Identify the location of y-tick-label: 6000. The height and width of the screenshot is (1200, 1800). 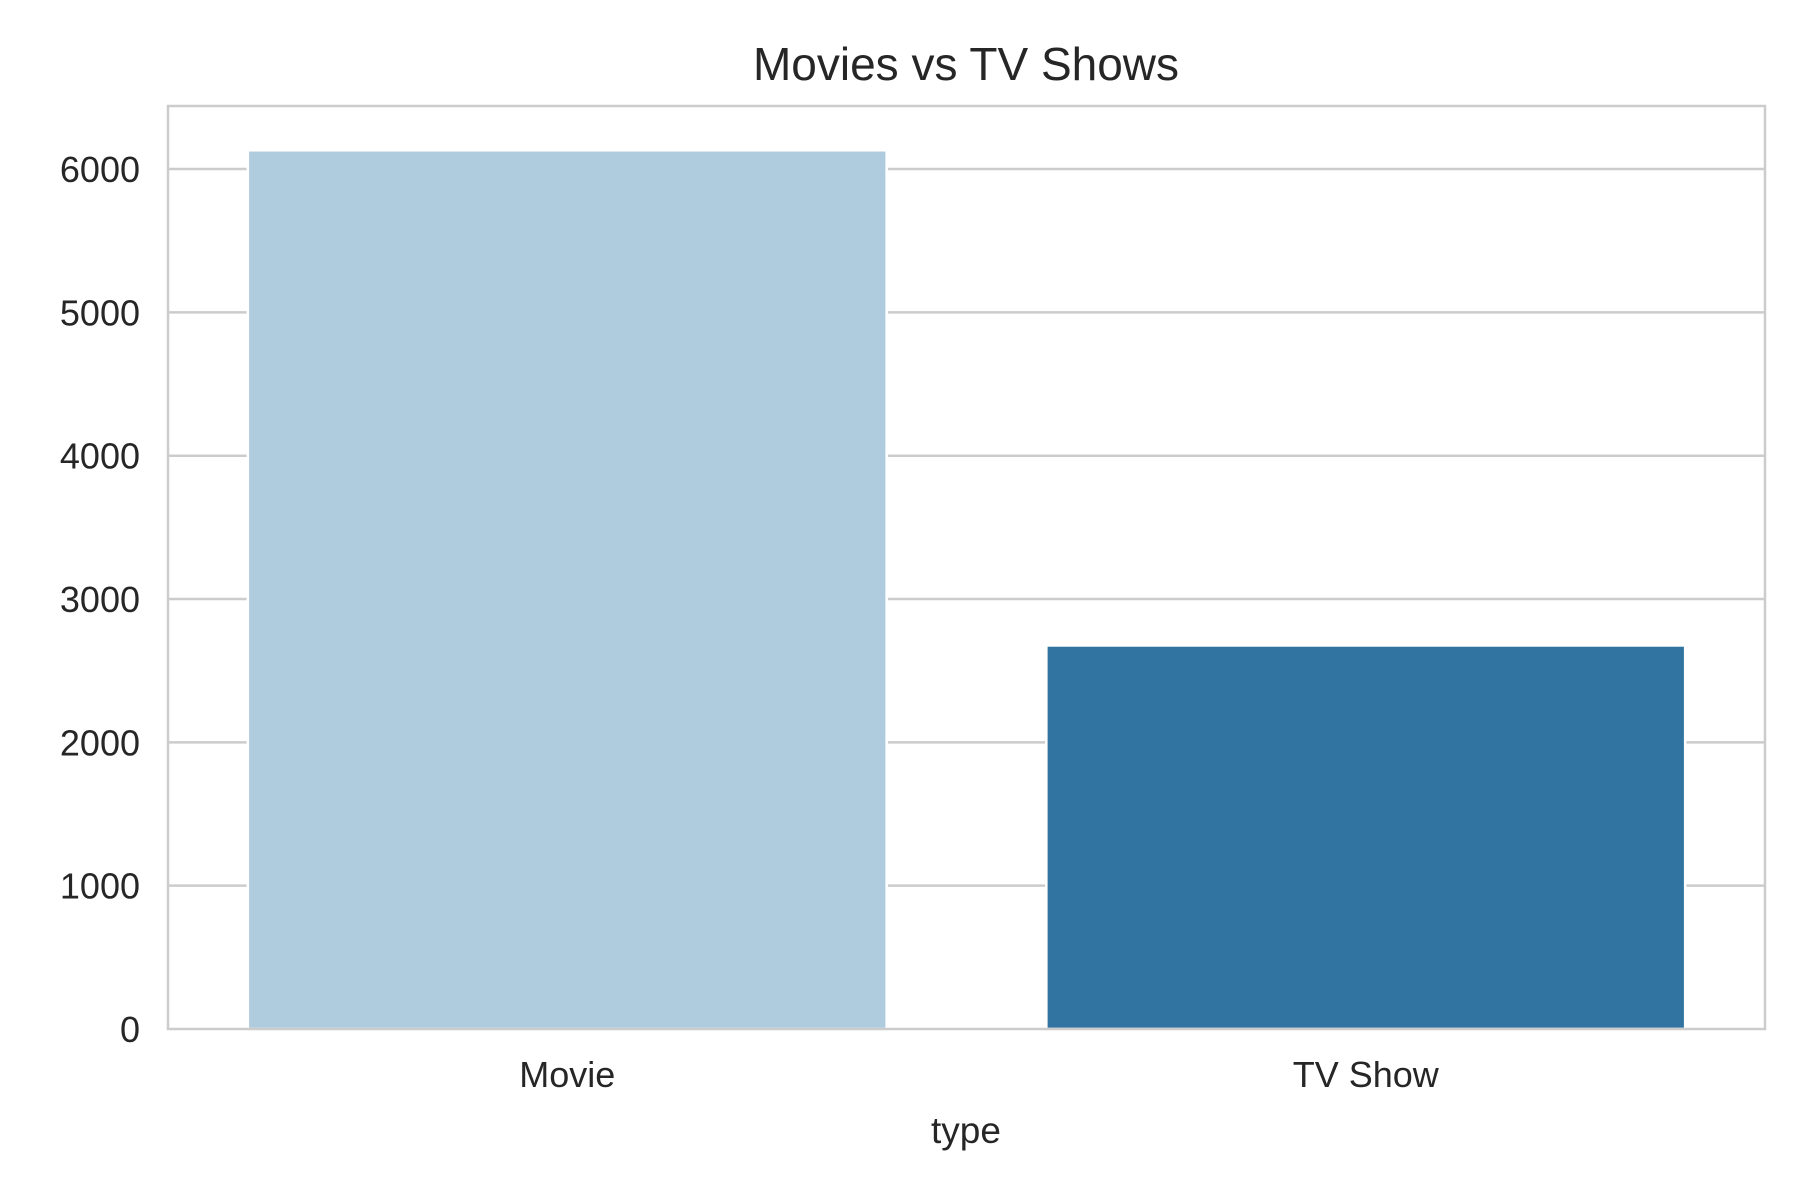
(100, 169).